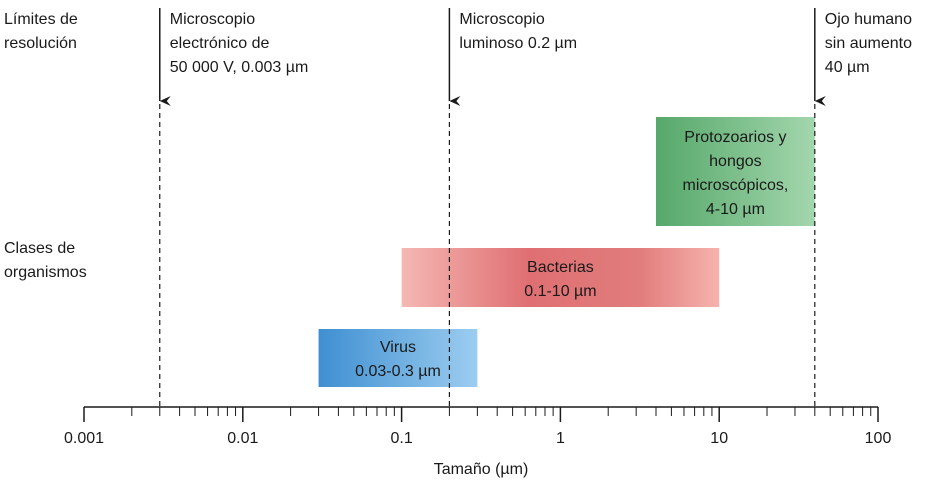  Describe the element at coordinates (40, 43) in the screenshot. I see `resolution-section-label-line2: resolución` at that location.